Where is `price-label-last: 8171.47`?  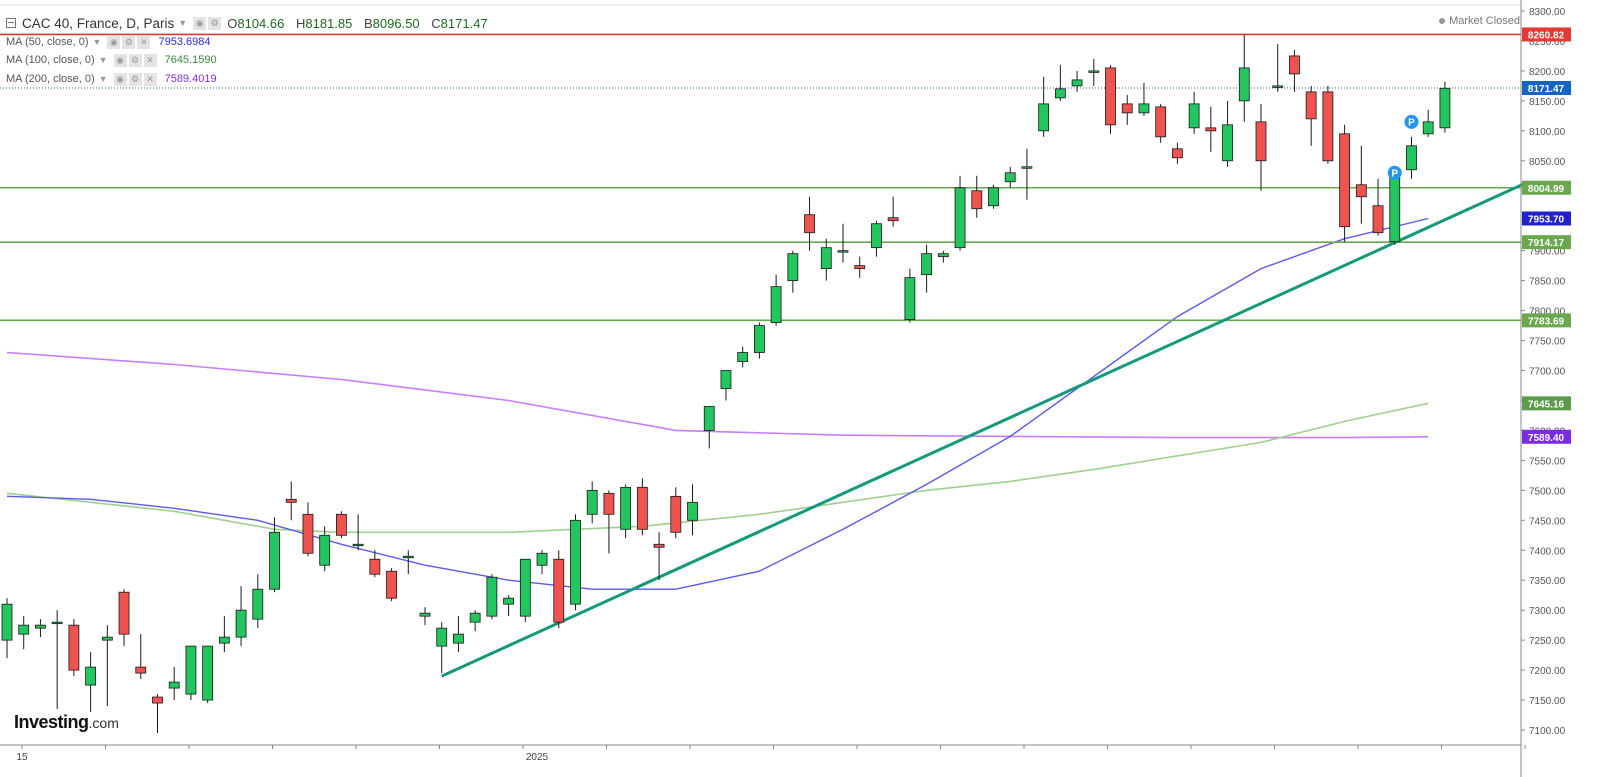 price-label-last: 8171.47 is located at coordinates (1546, 88).